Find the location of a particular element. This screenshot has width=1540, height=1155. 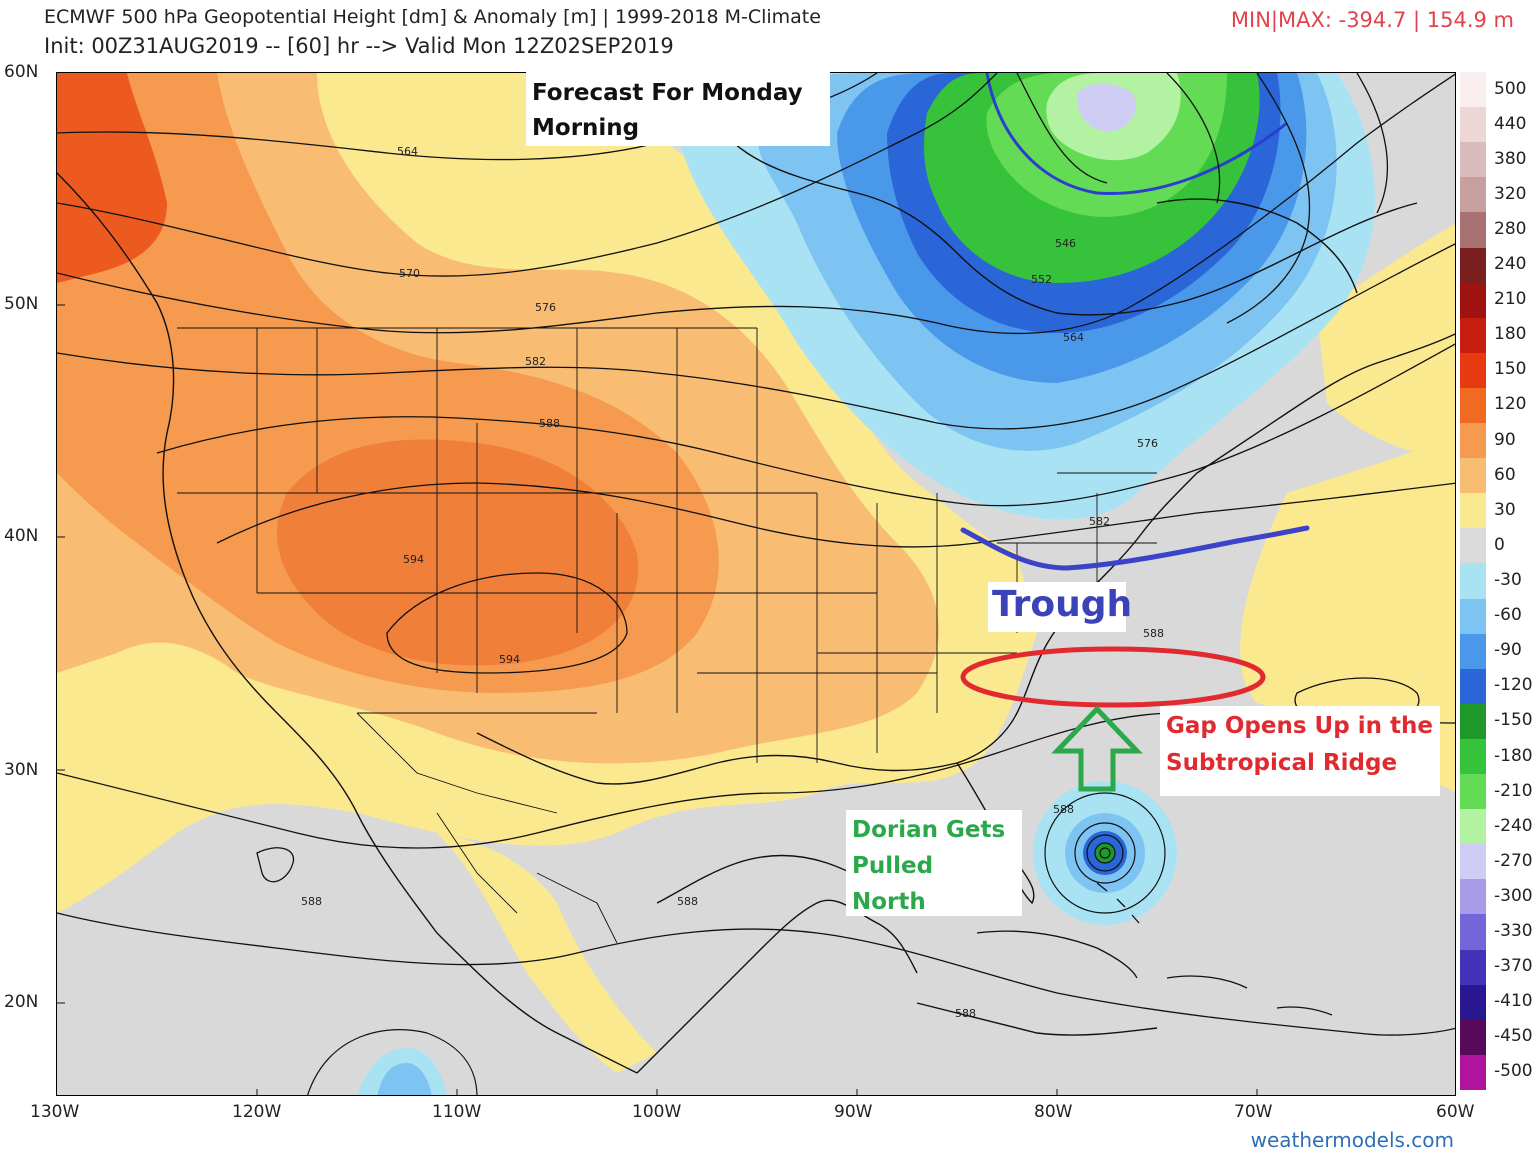

colorbar-label: -30 is located at coordinates (1508, 580).